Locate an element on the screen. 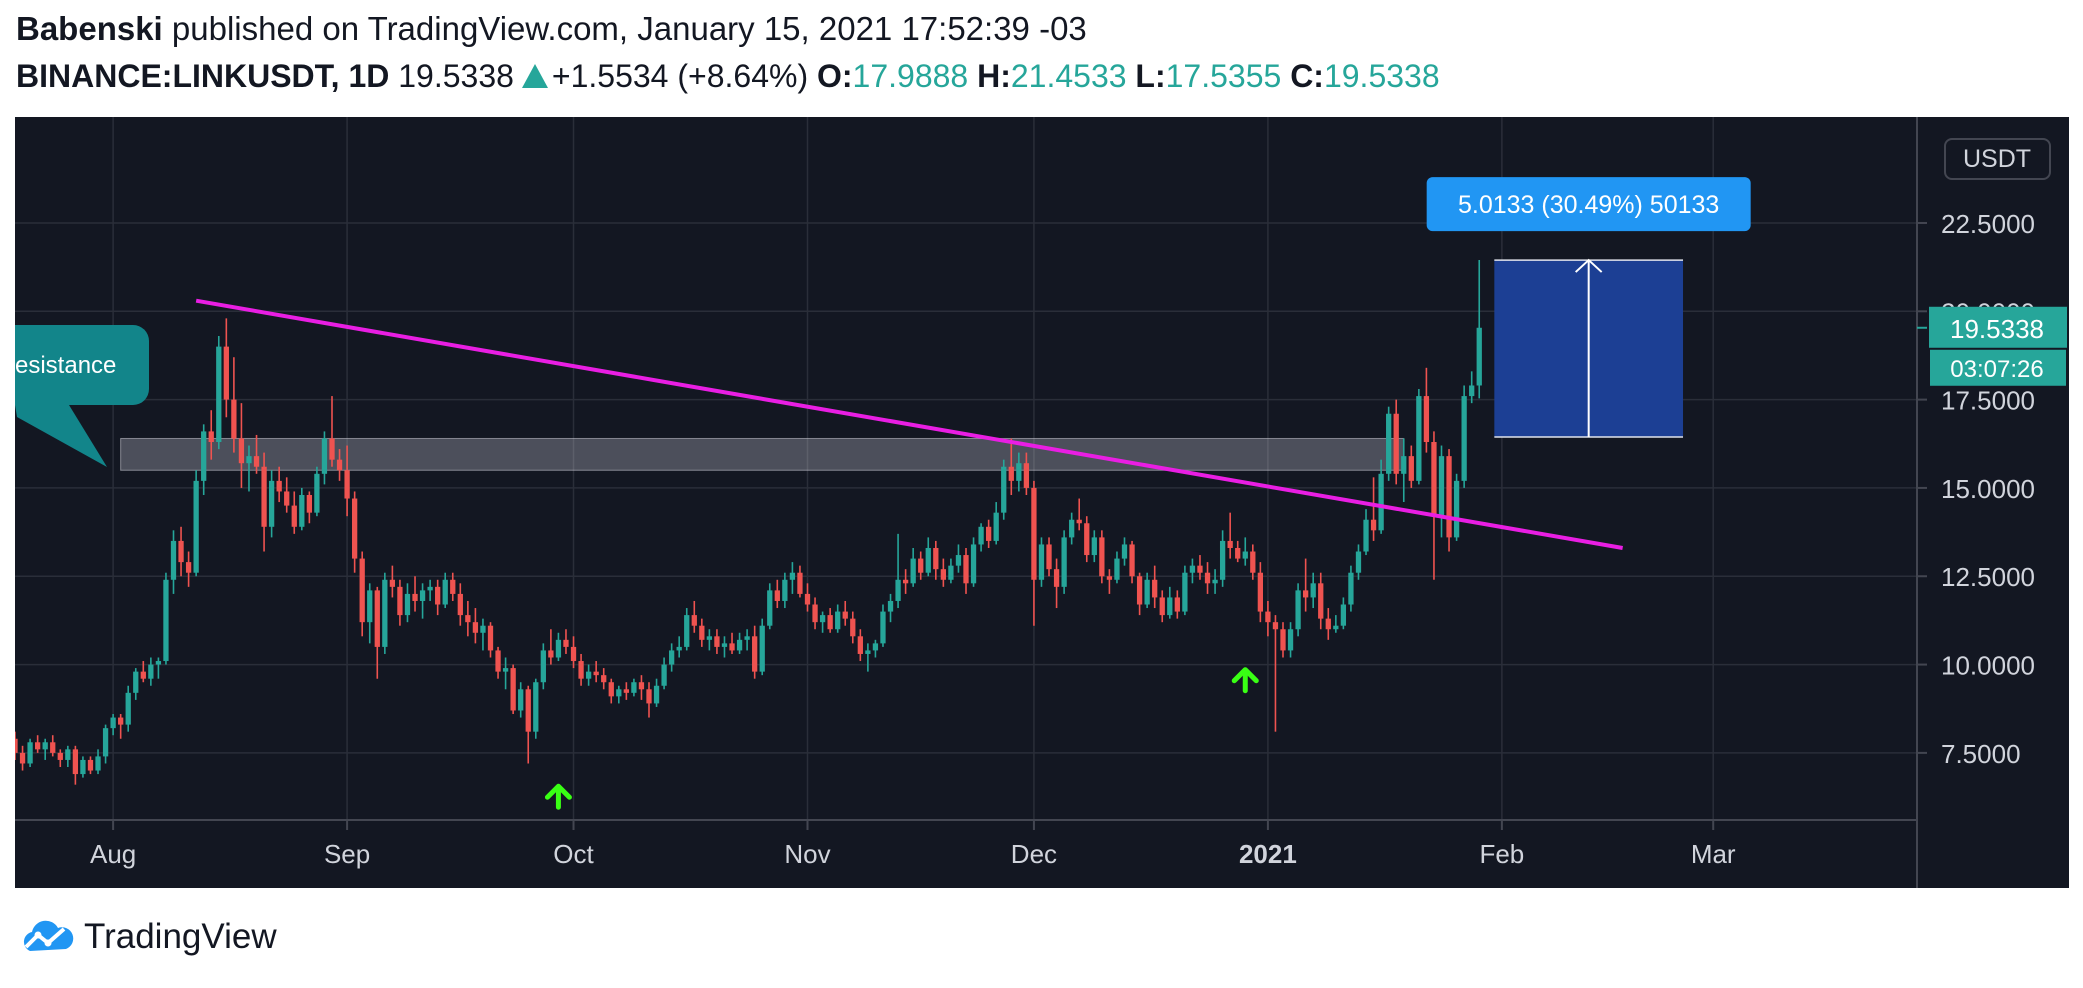 This screenshot has height=988, width=2083. tradingview-brand: TradingView is located at coordinates (148, 937).